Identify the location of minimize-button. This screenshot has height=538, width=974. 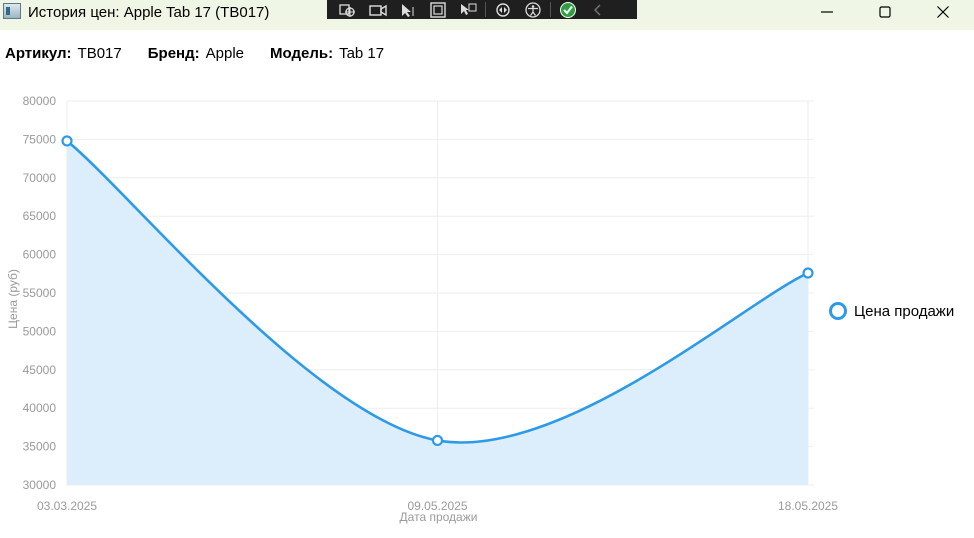
(827, 12).